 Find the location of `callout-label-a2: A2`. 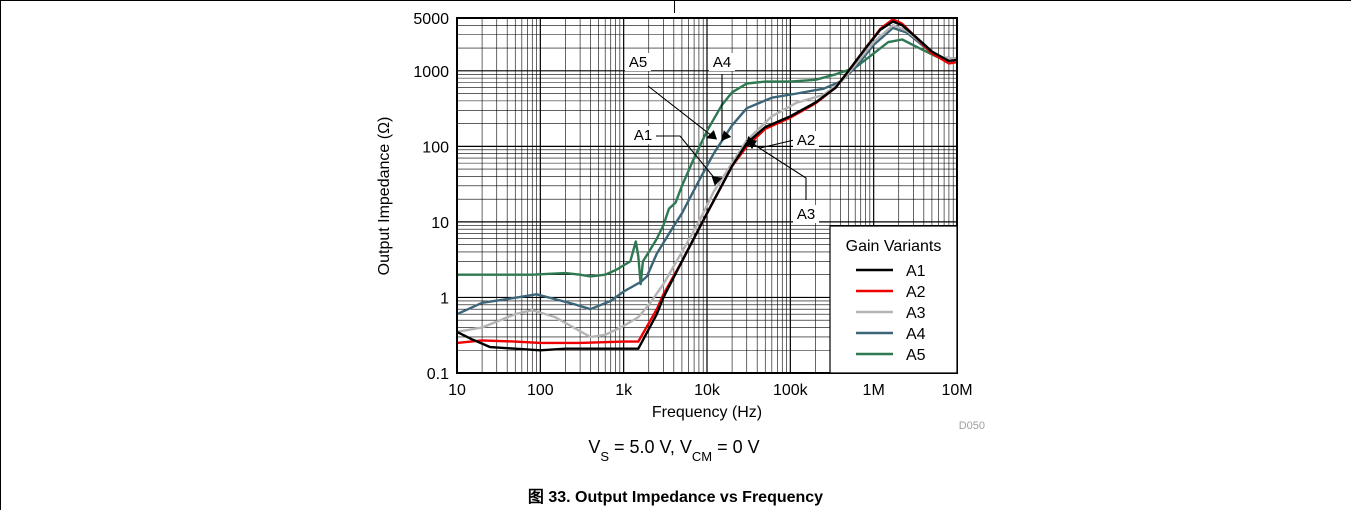

callout-label-a2: A2 is located at coordinates (806, 140).